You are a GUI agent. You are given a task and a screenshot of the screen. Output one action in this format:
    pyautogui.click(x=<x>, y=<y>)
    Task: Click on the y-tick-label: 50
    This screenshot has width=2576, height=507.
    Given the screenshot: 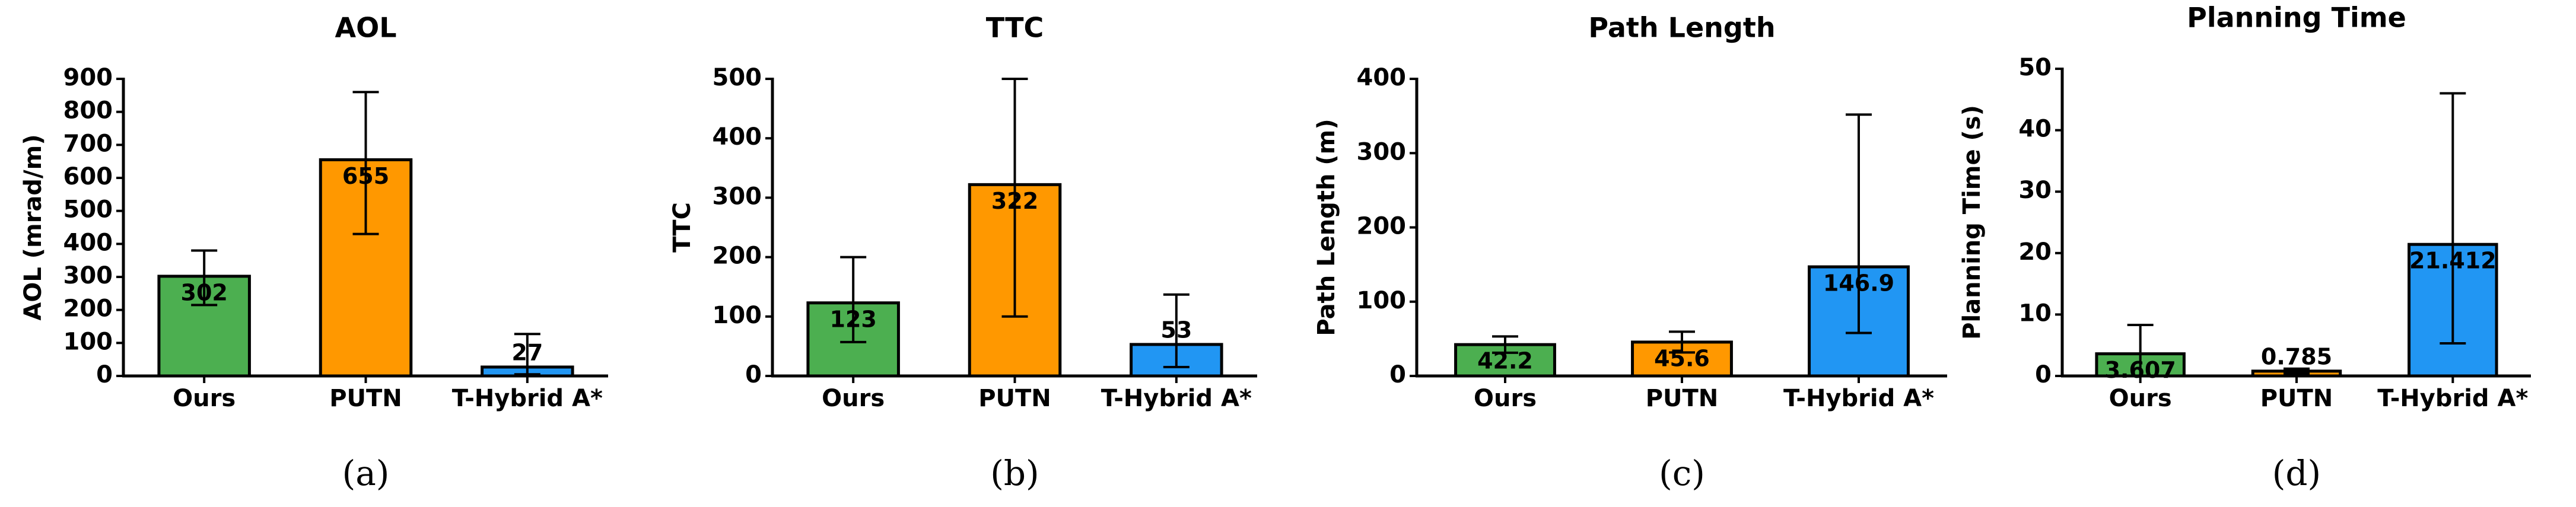 What is the action you would take?
    pyautogui.click(x=2035, y=67)
    